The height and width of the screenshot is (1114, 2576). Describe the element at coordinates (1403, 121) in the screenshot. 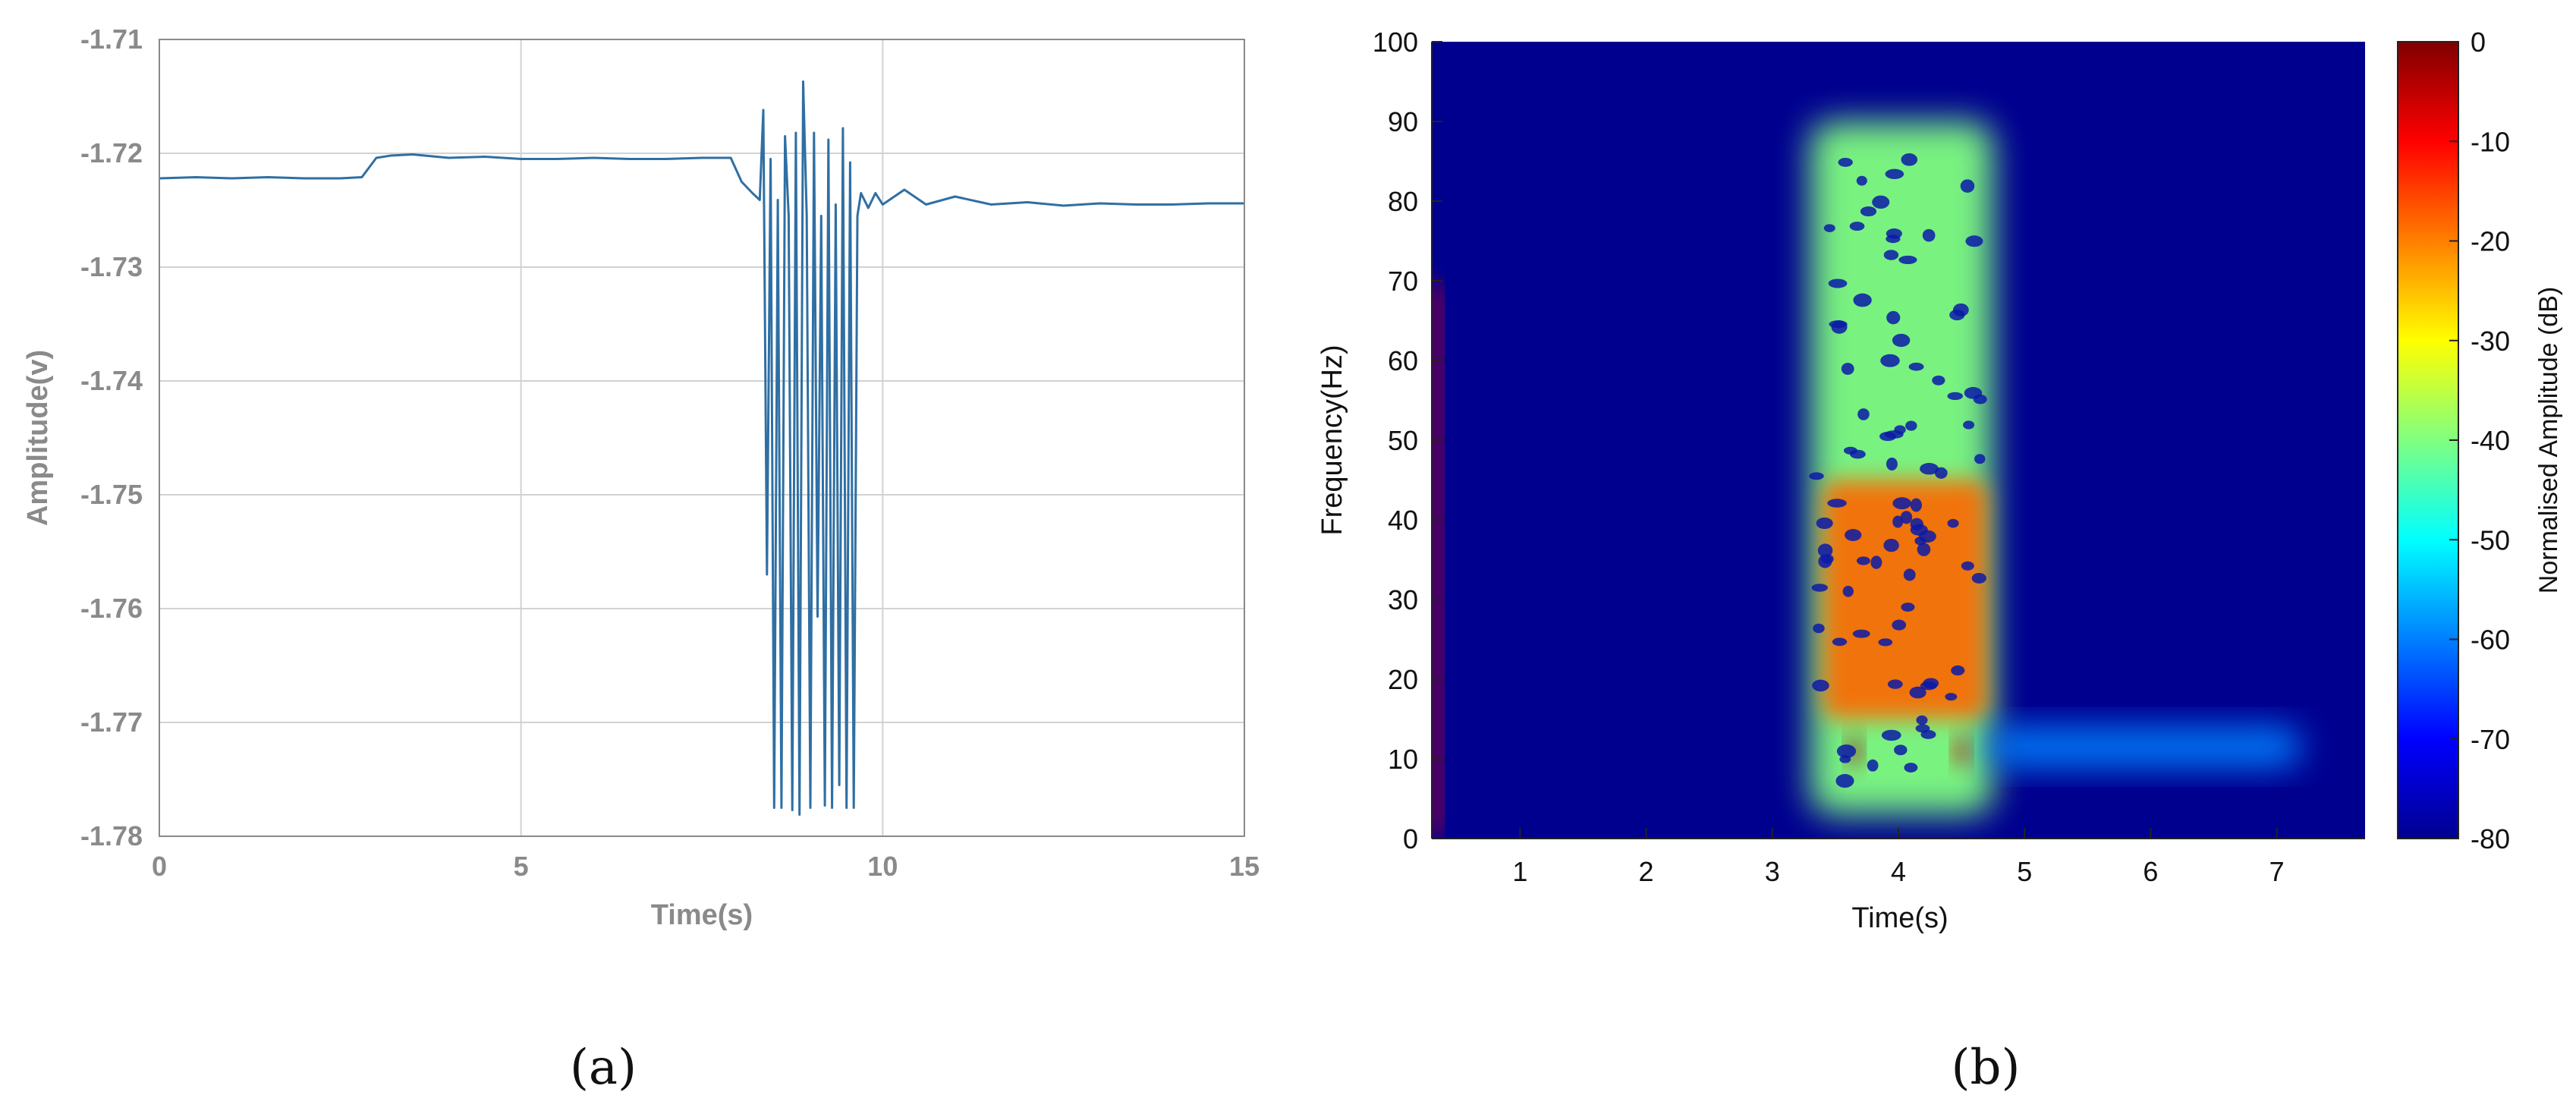

I see `y-tick-label-b: 90` at that location.